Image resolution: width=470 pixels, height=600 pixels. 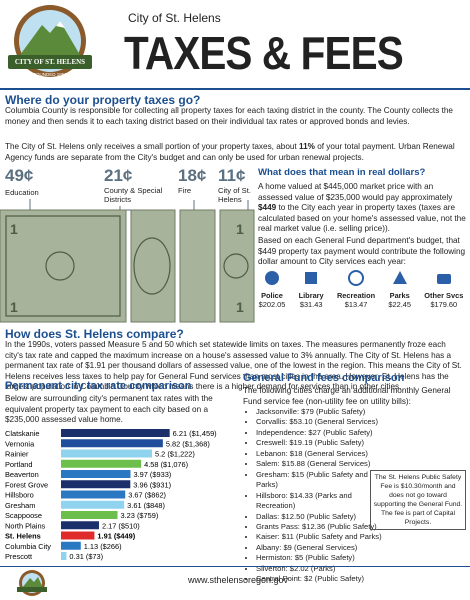 What do you see at coordinates (116, 536) in the screenshot?
I see `value-label: 1.91 ($449)` at bounding box center [116, 536].